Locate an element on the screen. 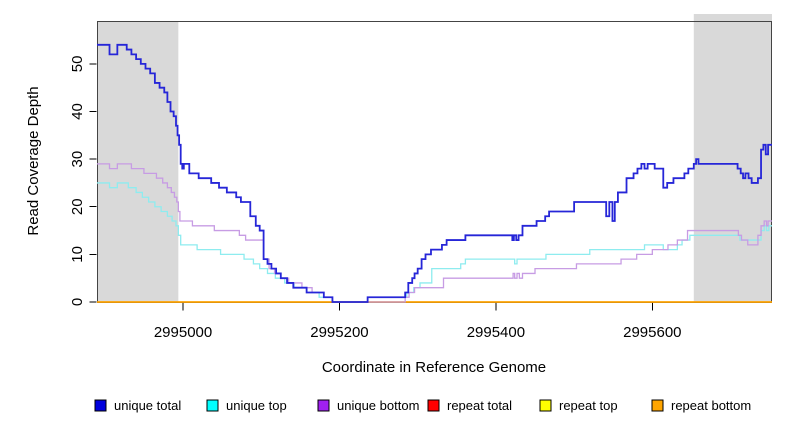 This screenshot has height=432, width=792. y-tick-label: 30 is located at coordinates (77, 159).